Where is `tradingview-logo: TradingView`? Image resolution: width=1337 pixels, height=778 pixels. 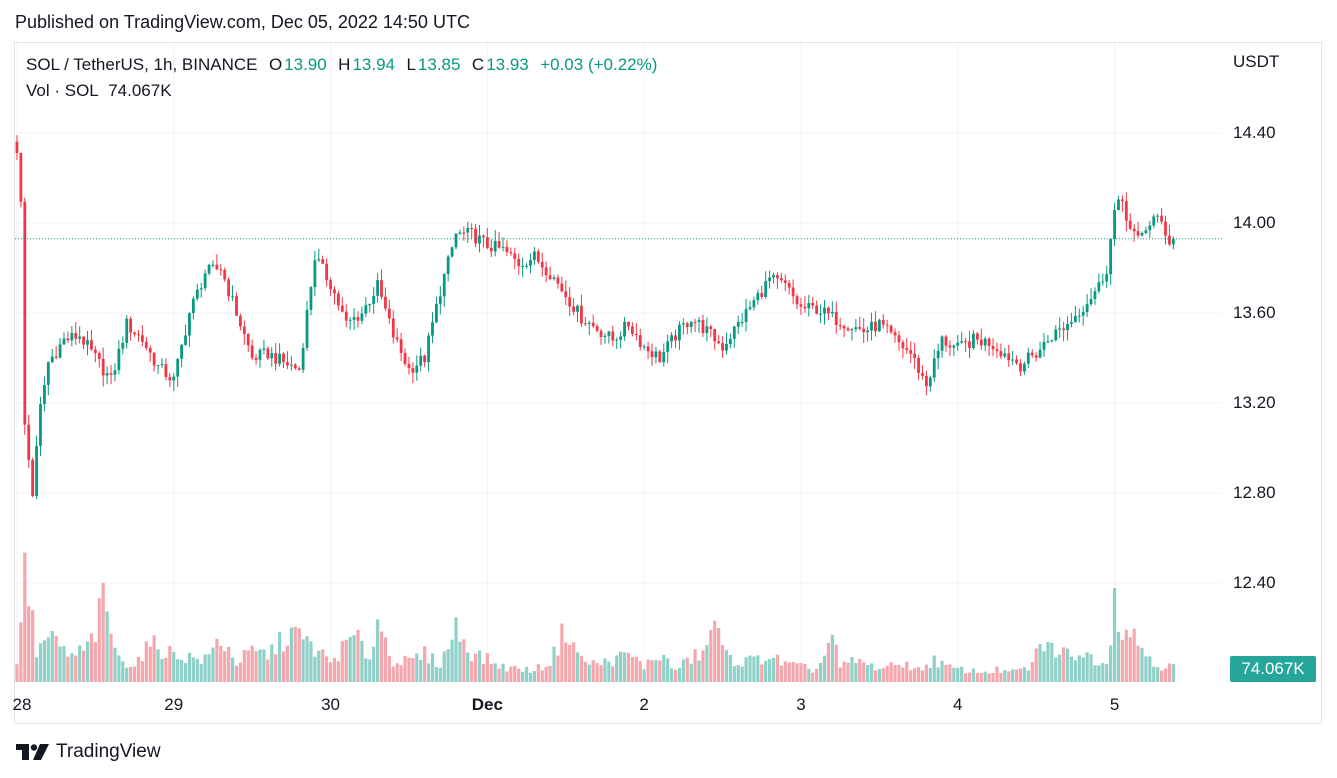
tradingview-logo: TradingView is located at coordinates (88, 752).